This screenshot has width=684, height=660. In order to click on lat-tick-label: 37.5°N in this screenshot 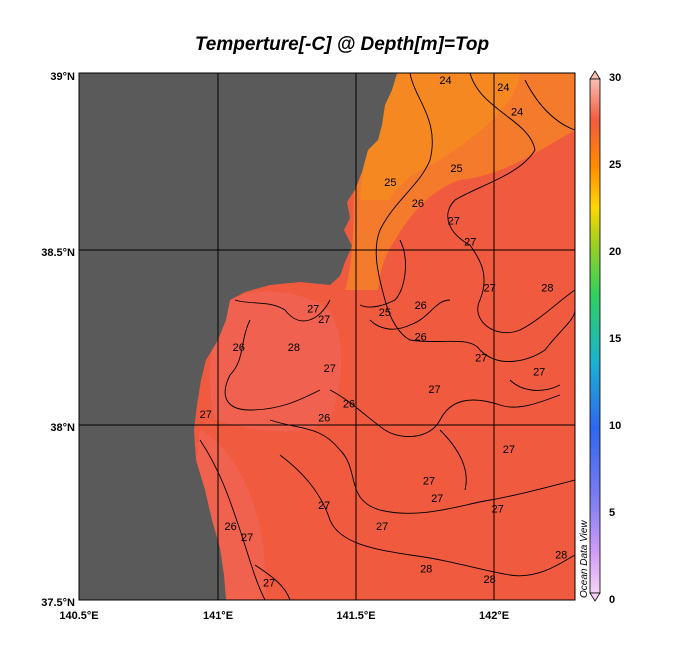, I will do `click(58, 603)`.